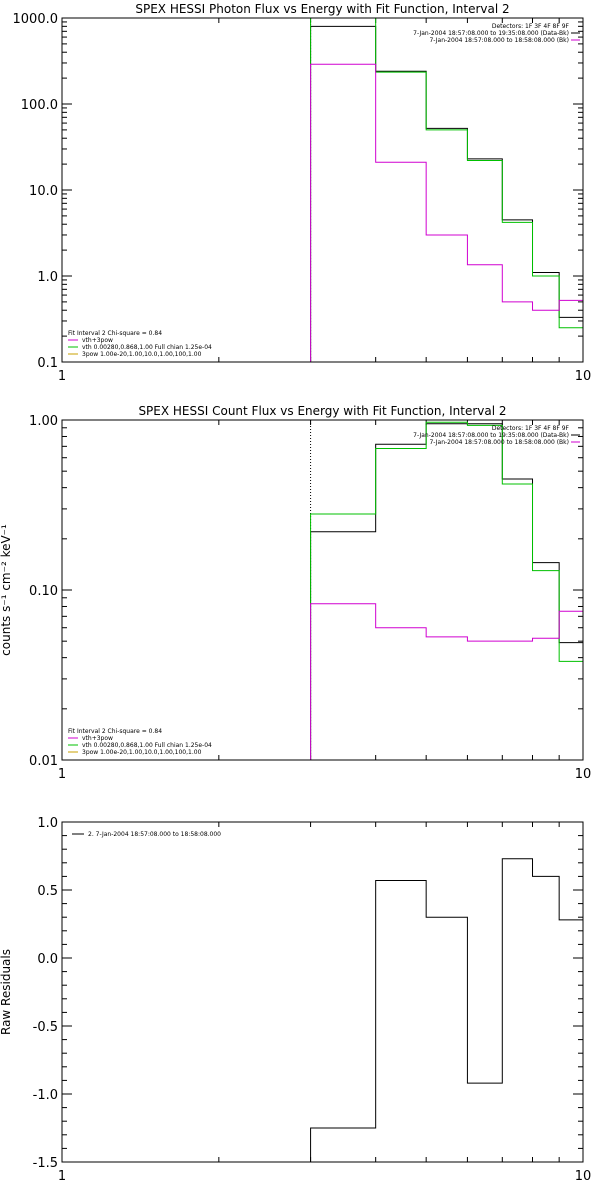  Describe the element at coordinates (43, 761) in the screenshot. I see `y-tick-label: 0.01` at that location.